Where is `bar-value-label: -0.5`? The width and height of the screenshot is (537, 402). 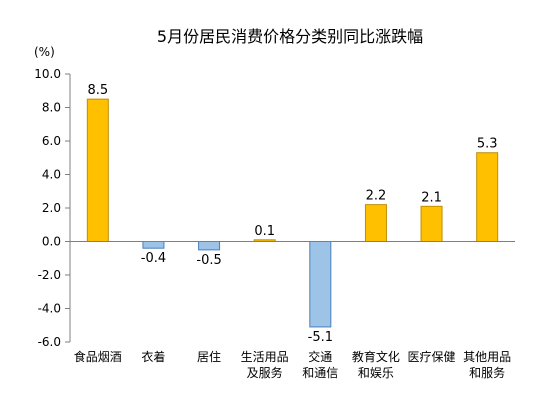
bar-value-label: -0.5 is located at coordinates (208, 260).